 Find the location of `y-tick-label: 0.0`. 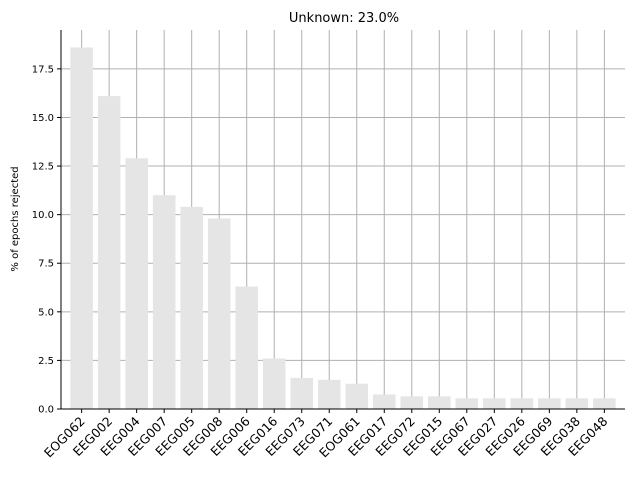

y-tick-label: 0.0 is located at coordinates (46, 410).